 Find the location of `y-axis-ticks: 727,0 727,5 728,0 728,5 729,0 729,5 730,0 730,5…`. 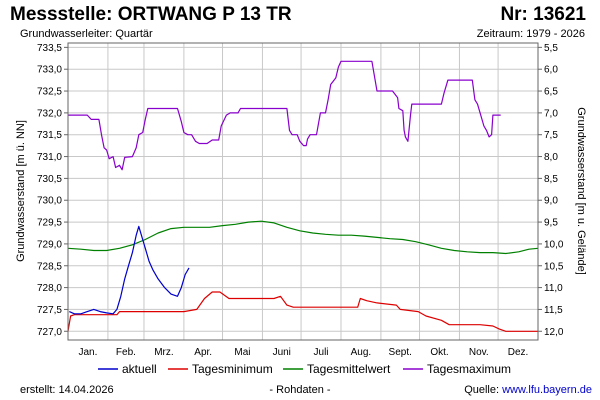

y-axis-ticks: 727,0 727,5 728,0 728,5 729,0 729,5 730,0 730,5… is located at coordinates (52, 190).